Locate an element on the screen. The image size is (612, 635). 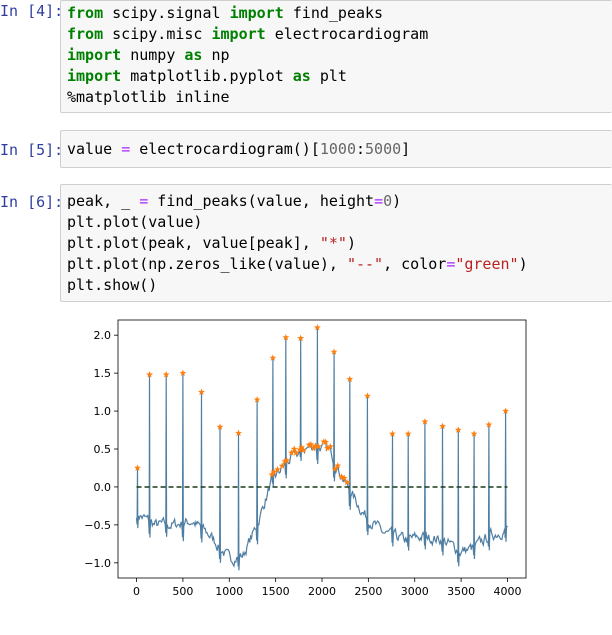
cell-prompt: In [5]: is located at coordinates (32, 150).